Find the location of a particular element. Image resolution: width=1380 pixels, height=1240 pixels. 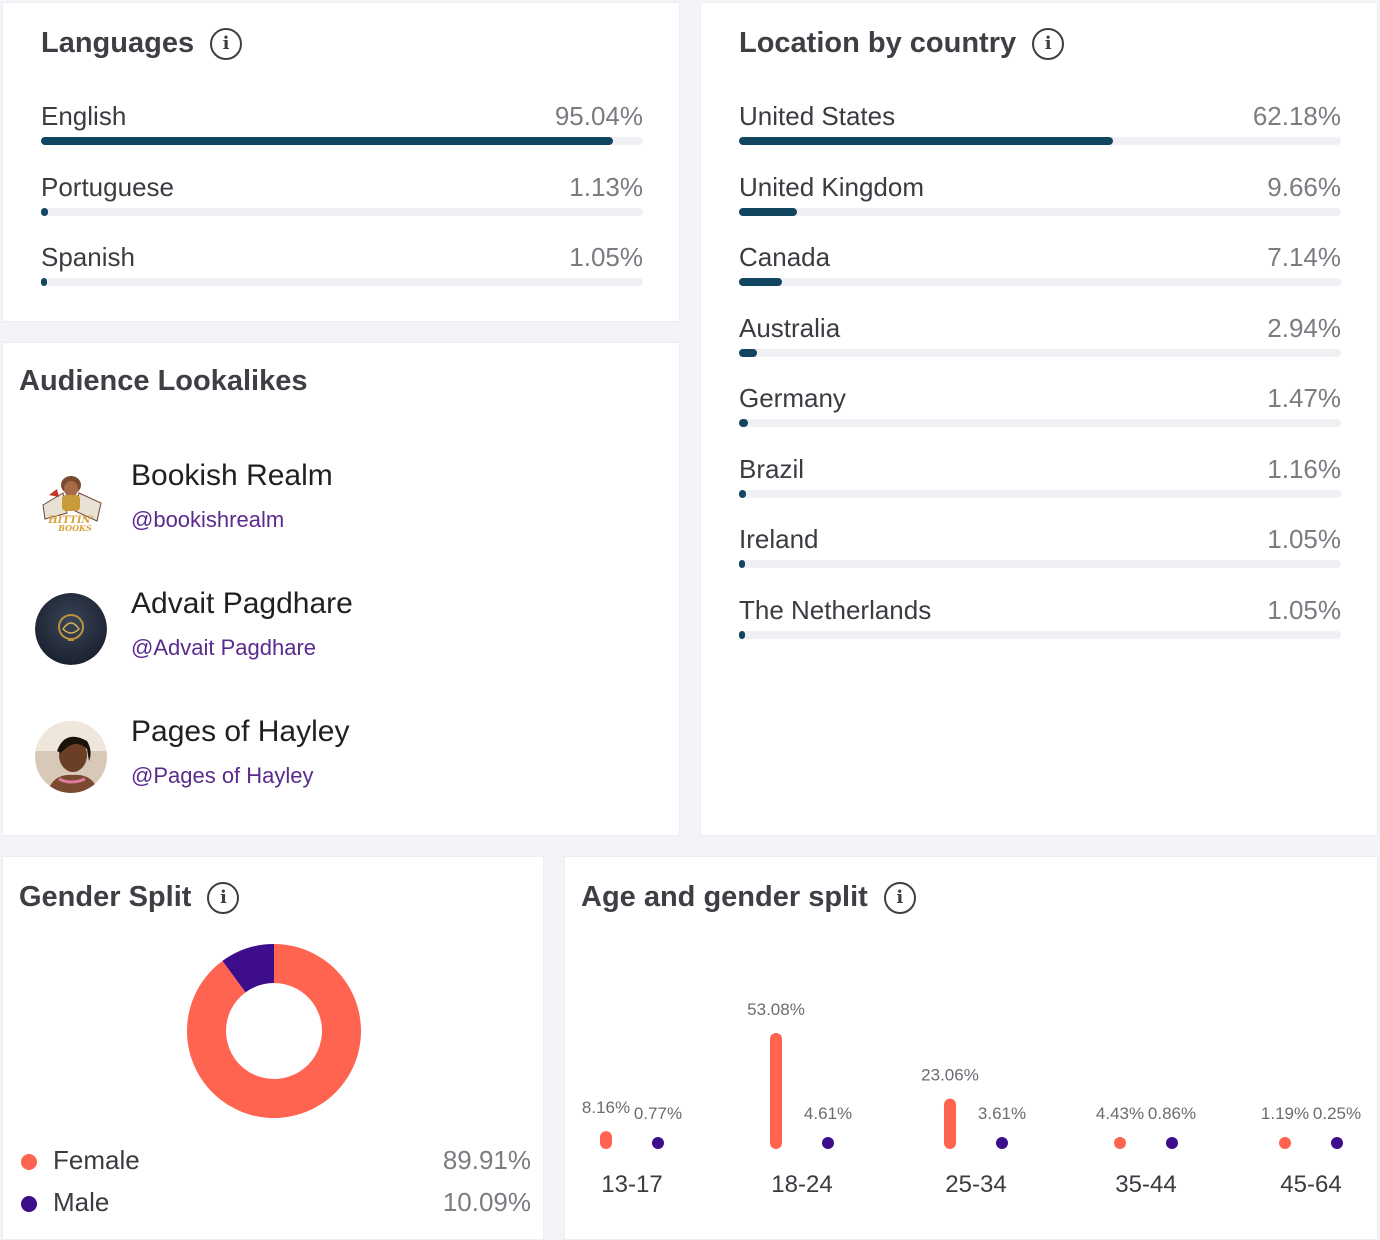

gender-donut-chart is located at coordinates (273, 1031).